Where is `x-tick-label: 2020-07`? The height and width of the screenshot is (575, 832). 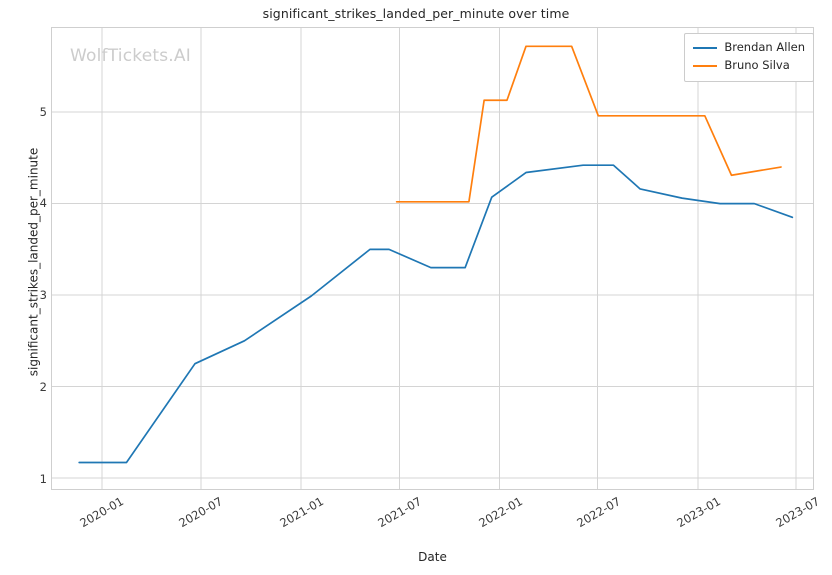
x-tick-label: 2020-07 is located at coordinates (201, 512).